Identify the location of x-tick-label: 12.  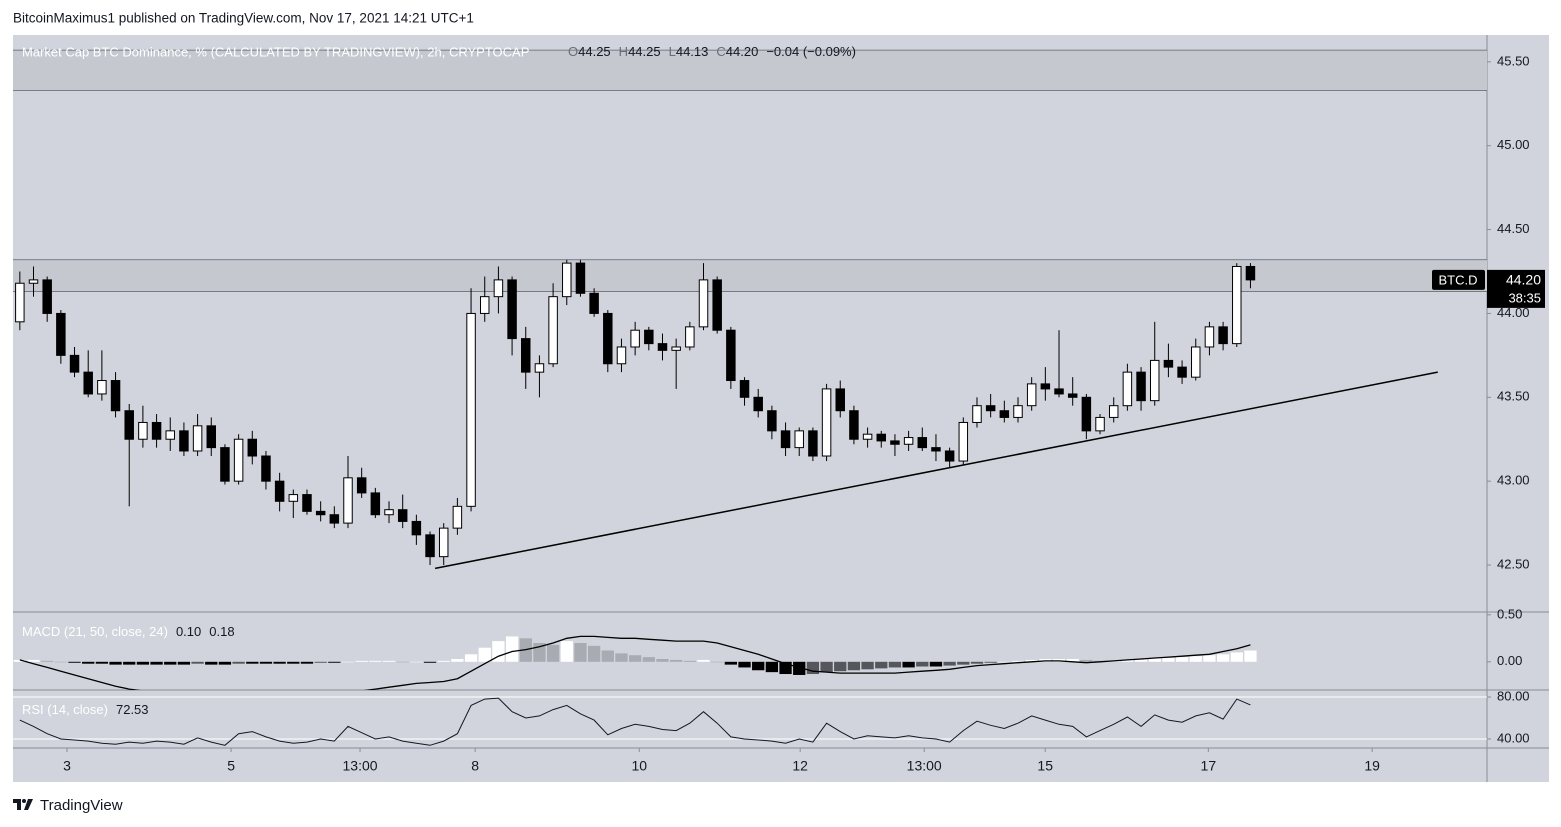
(800, 766).